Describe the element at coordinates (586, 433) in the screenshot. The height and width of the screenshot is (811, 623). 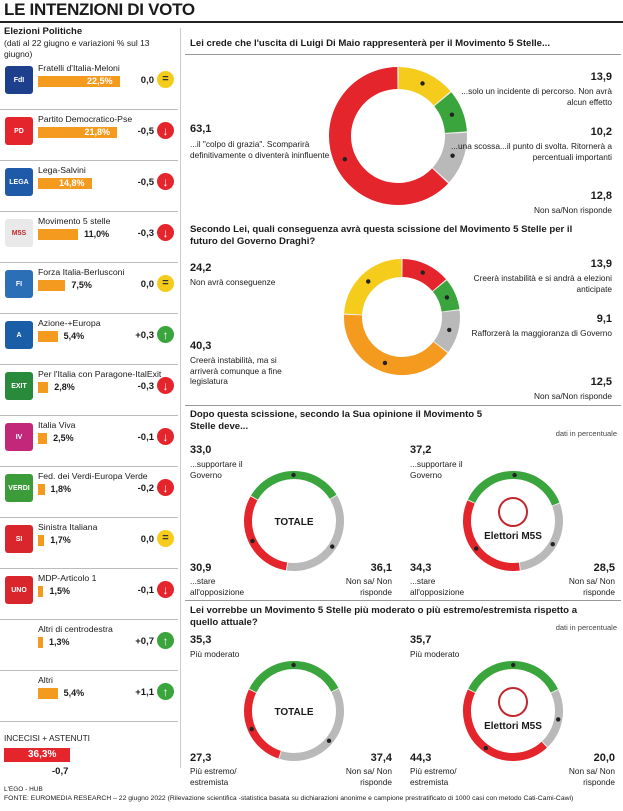
I see `q3-note: dati in percentuale` at that location.